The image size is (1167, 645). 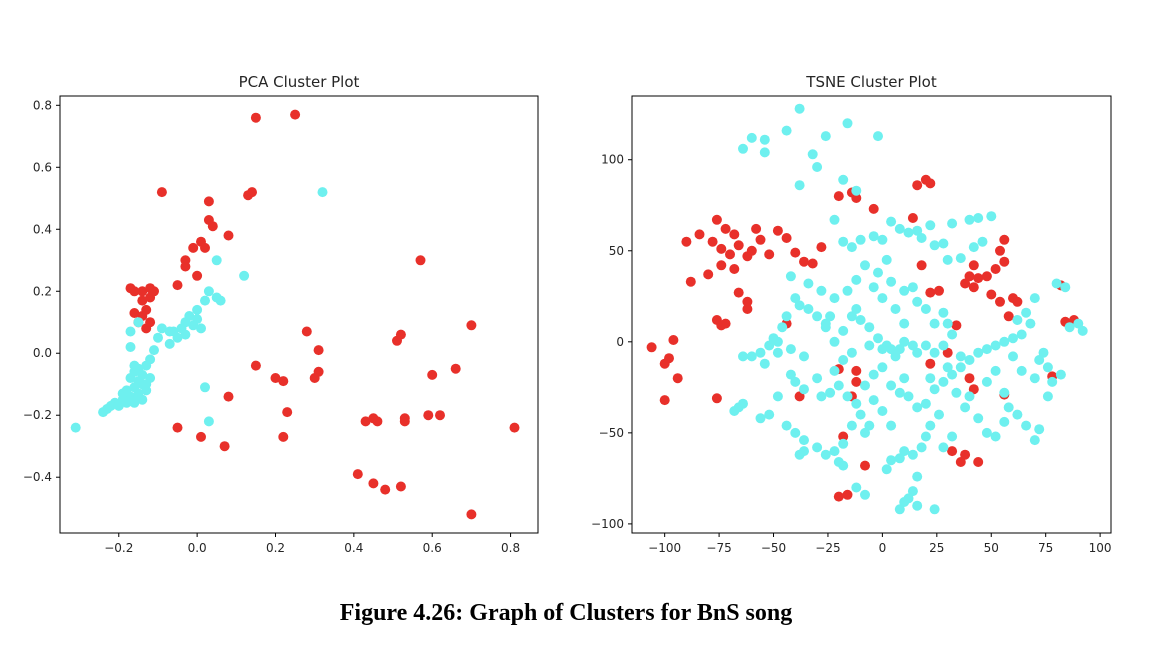 I want to click on y-tick-label: 0.4, so click(x=42, y=229).